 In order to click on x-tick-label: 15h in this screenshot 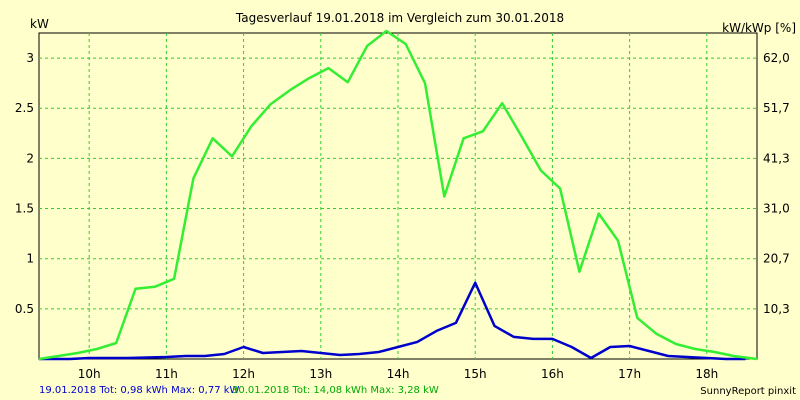, I will do `click(475, 374)`.